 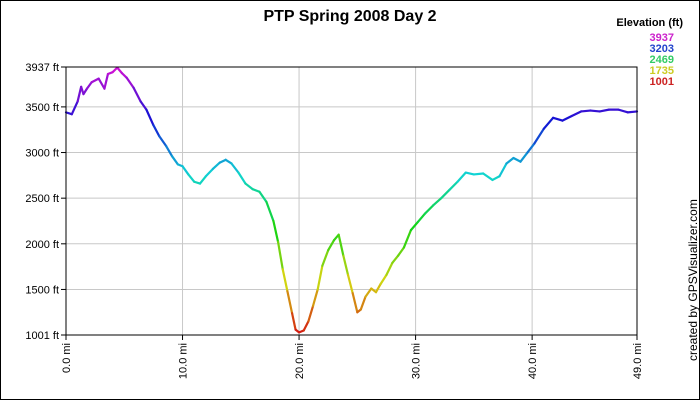 What do you see at coordinates (638, 361) in the screenshot?
I see `x-tick-label: 49.0 mi` at bounding box center [638, 361].